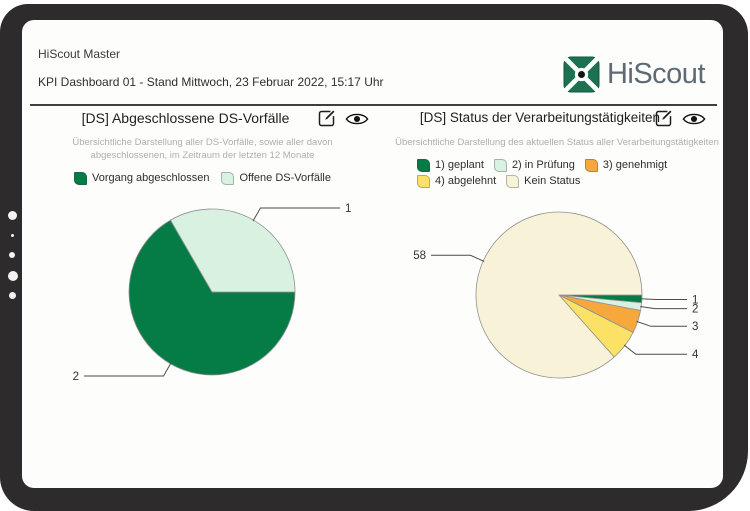 The width and height of the screenshot is (750, 511). I want to click on pie-legend: Vorgang abgeschlossen Offene DS-Vorfälle, so click(202, 178).